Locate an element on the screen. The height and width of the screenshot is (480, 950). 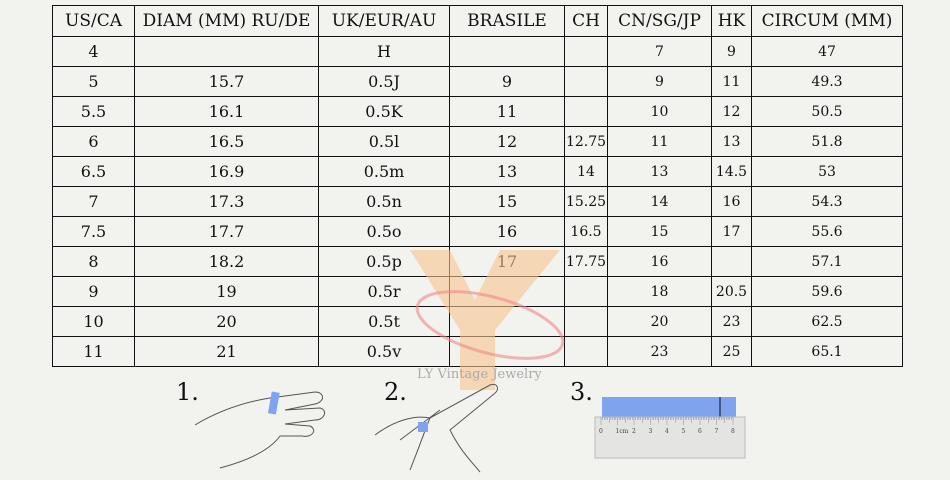
table-row: 5.5 16.1 0.5K 11 10 12 50.5 is located at coordinates (477, 111).